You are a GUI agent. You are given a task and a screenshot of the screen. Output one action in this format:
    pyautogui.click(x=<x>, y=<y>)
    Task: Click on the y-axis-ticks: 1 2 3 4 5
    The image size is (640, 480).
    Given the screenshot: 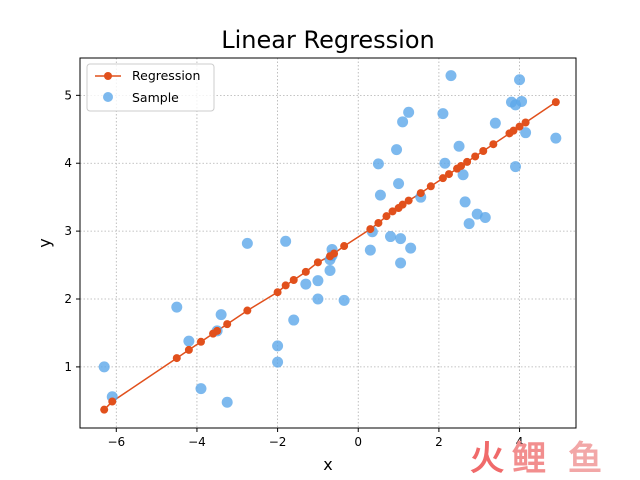 What is the action you would take?
    pyautogui.click(x=72, y=231)
    